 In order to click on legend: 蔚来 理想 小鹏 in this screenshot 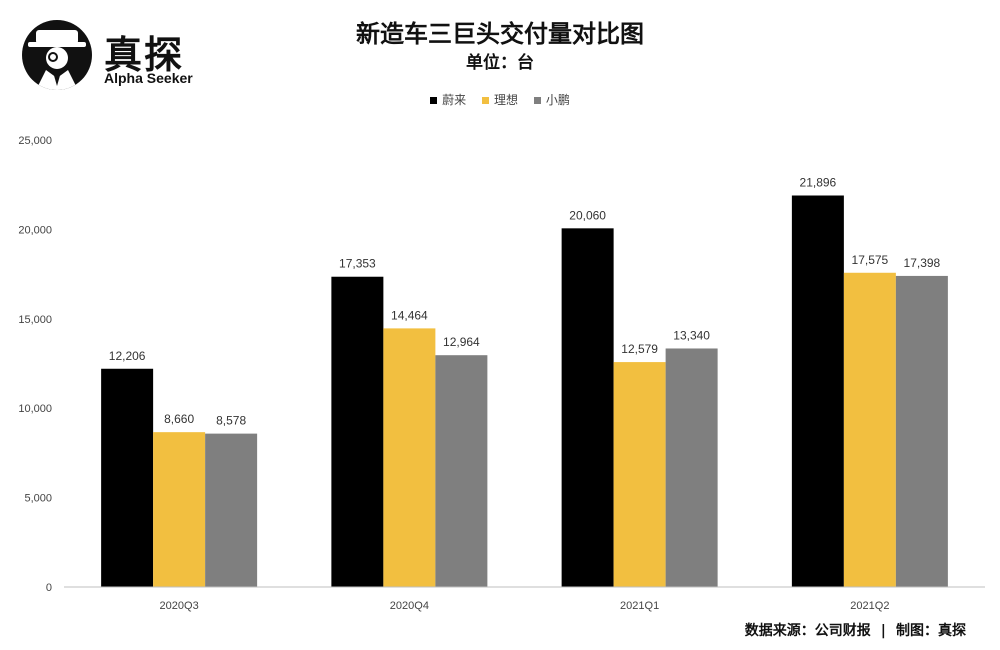, I will do `click(500, 99)`.